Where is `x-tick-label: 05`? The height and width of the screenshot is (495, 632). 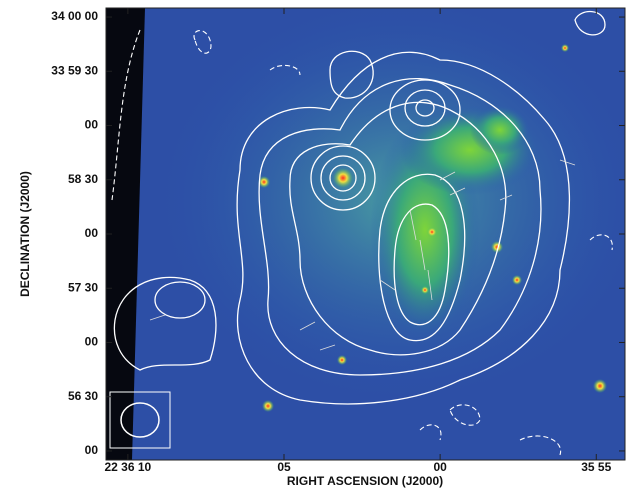 x-tick-label: 05 is located at coordinates (284, 467).